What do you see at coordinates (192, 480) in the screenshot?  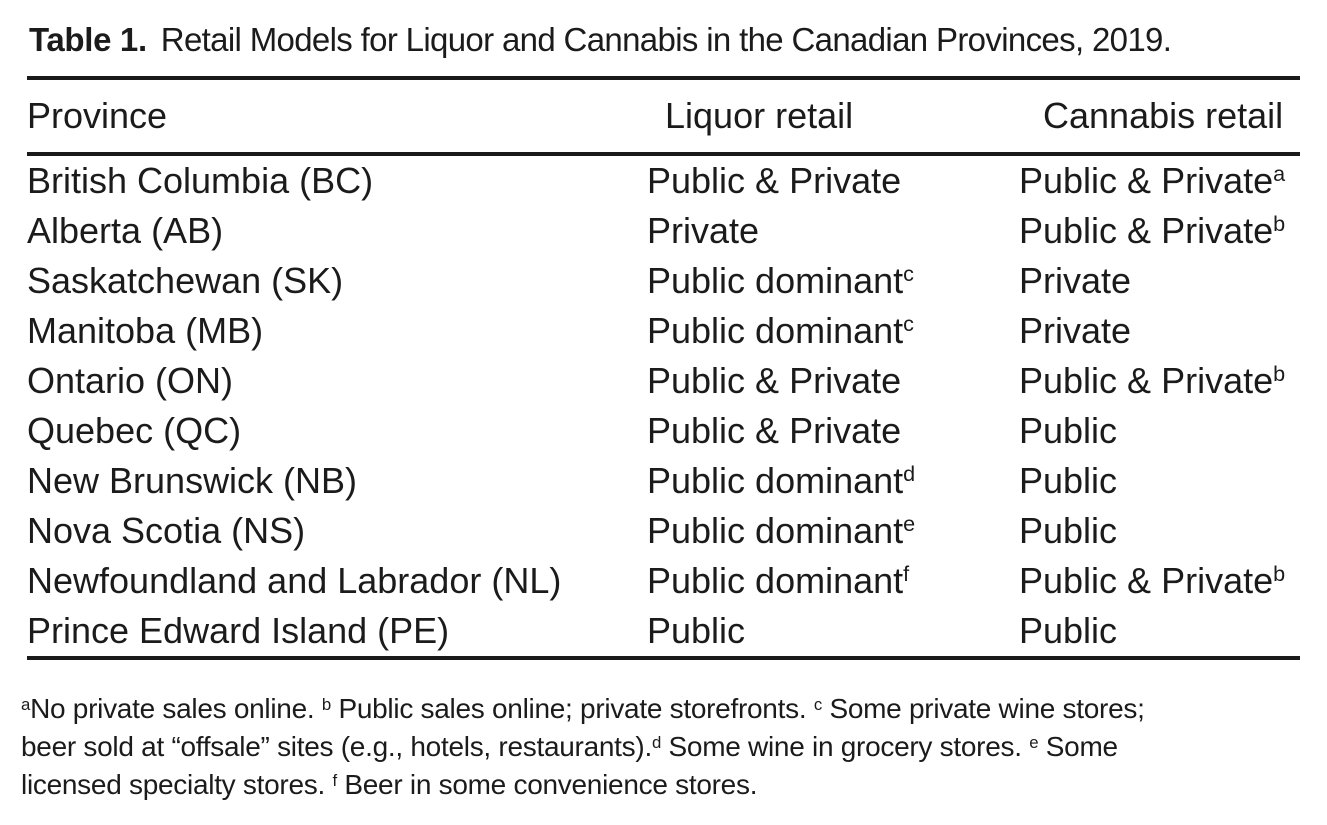 I see `province-cell: New Brunswick (NB)` at bounding box center [192, 480].